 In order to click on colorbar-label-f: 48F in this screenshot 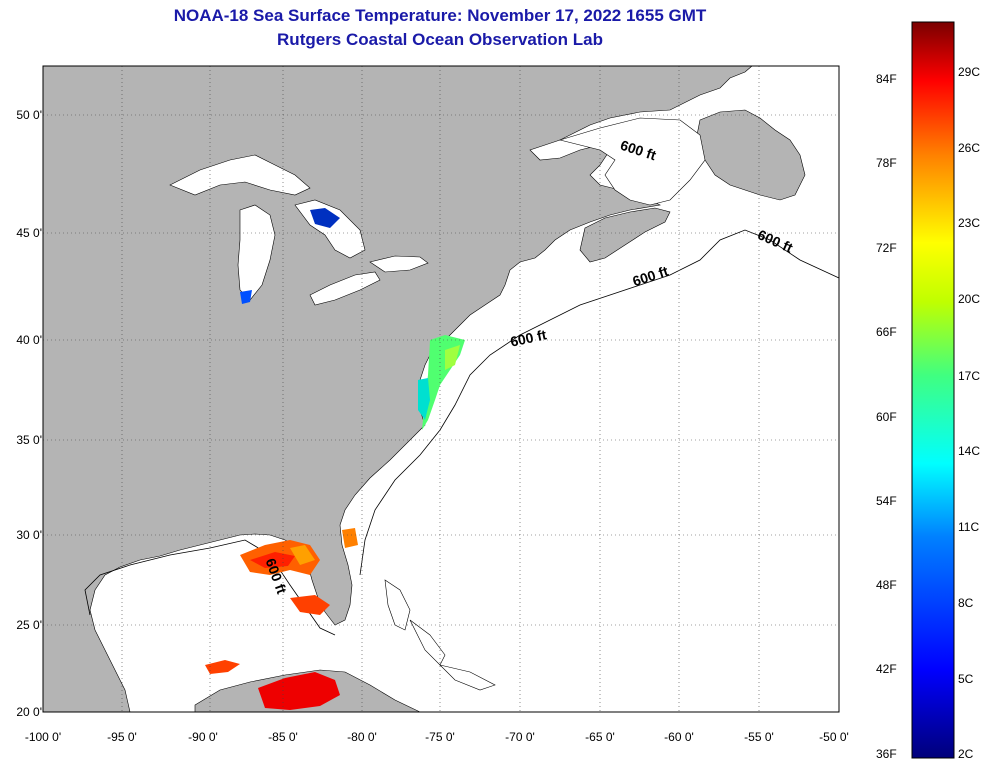, I will do `click(886, 585)`.